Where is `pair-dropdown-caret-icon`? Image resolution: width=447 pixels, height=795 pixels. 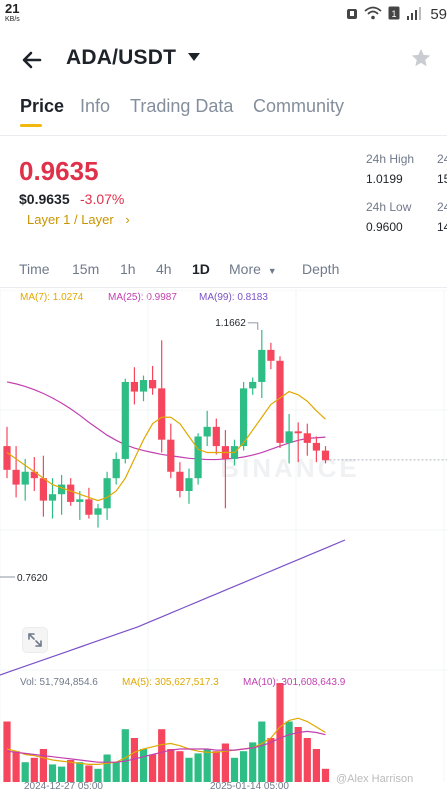 pair-dropdown-caret-icon is located at coordinates (194, 57).